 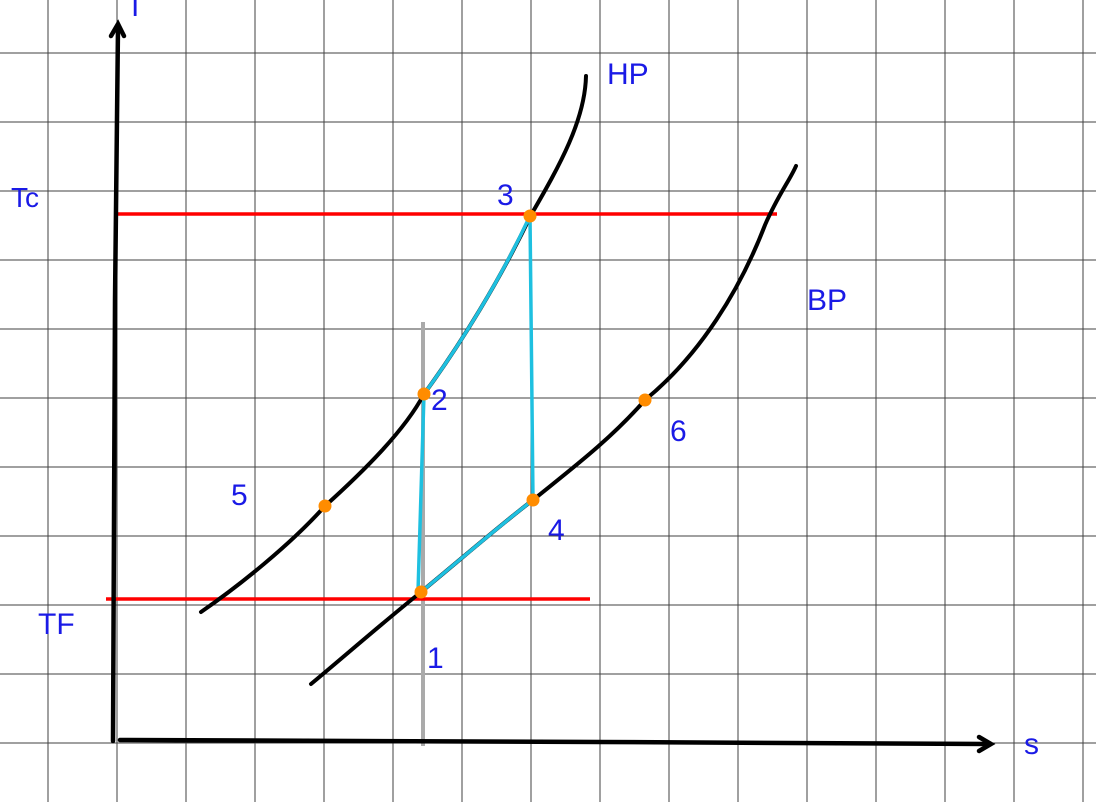 What do you see at coordinates (554, 742) in the screenshot?
I see `x-axis` at bounding box center [554, 742].